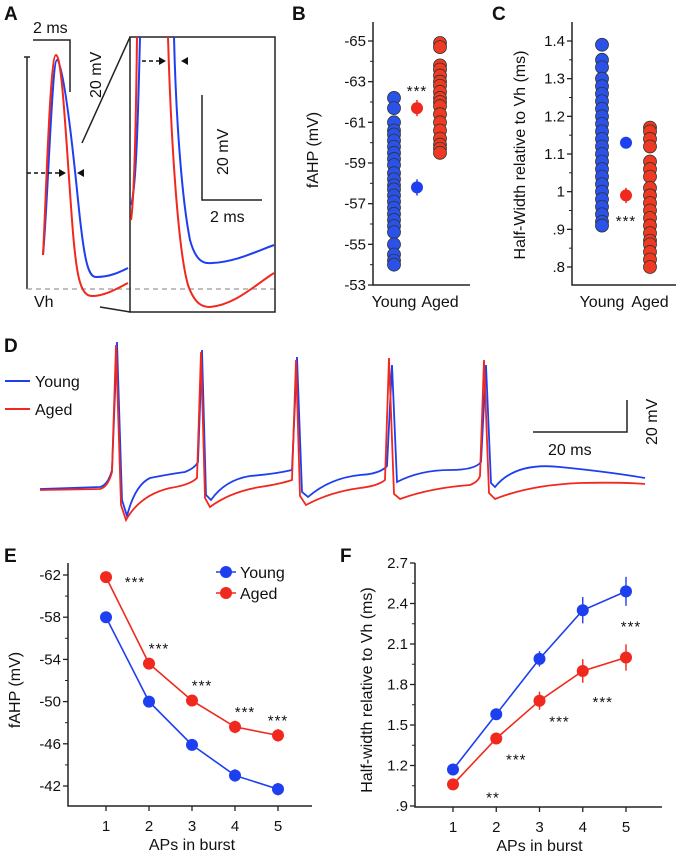  I want to click on y-tick-label: 1.3, so click(554, 79).